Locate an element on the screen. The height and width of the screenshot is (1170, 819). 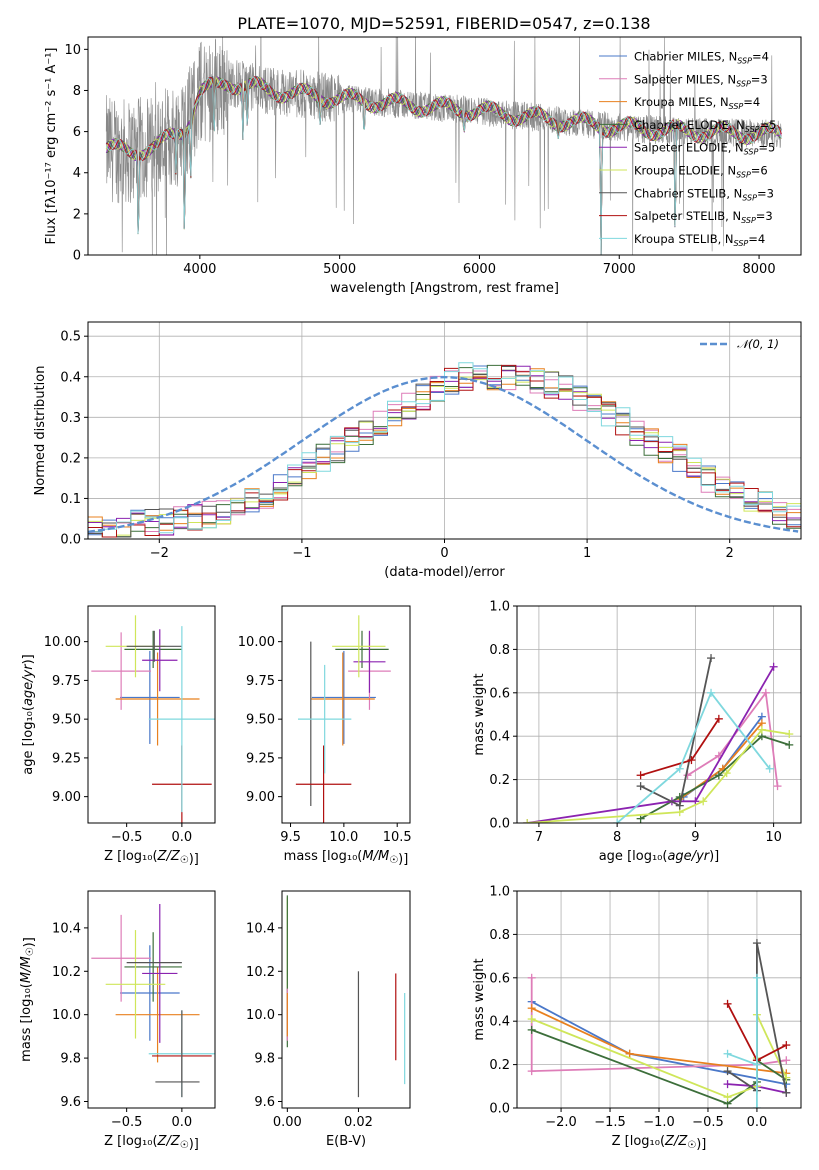
series-line-kroupa-elodie is located at coordinates (658, 775).